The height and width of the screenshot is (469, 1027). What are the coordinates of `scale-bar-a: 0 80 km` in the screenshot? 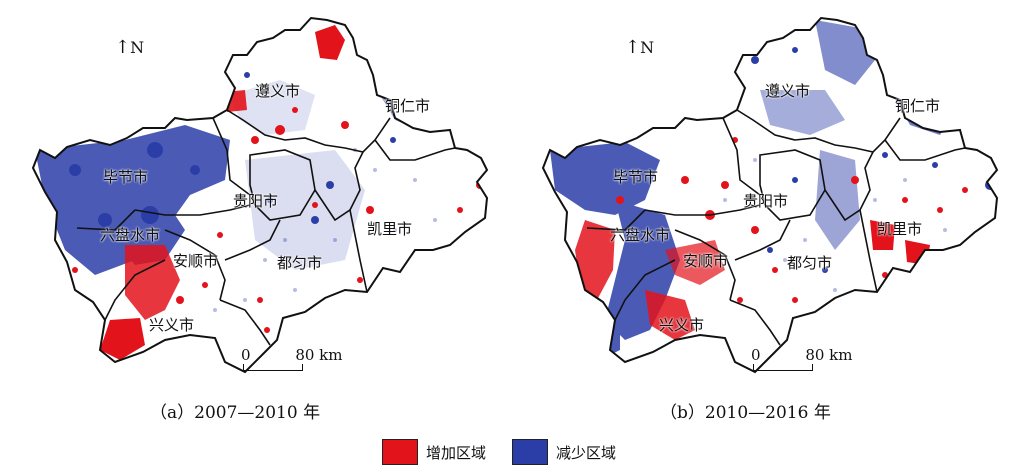 It's located at (292, 358).